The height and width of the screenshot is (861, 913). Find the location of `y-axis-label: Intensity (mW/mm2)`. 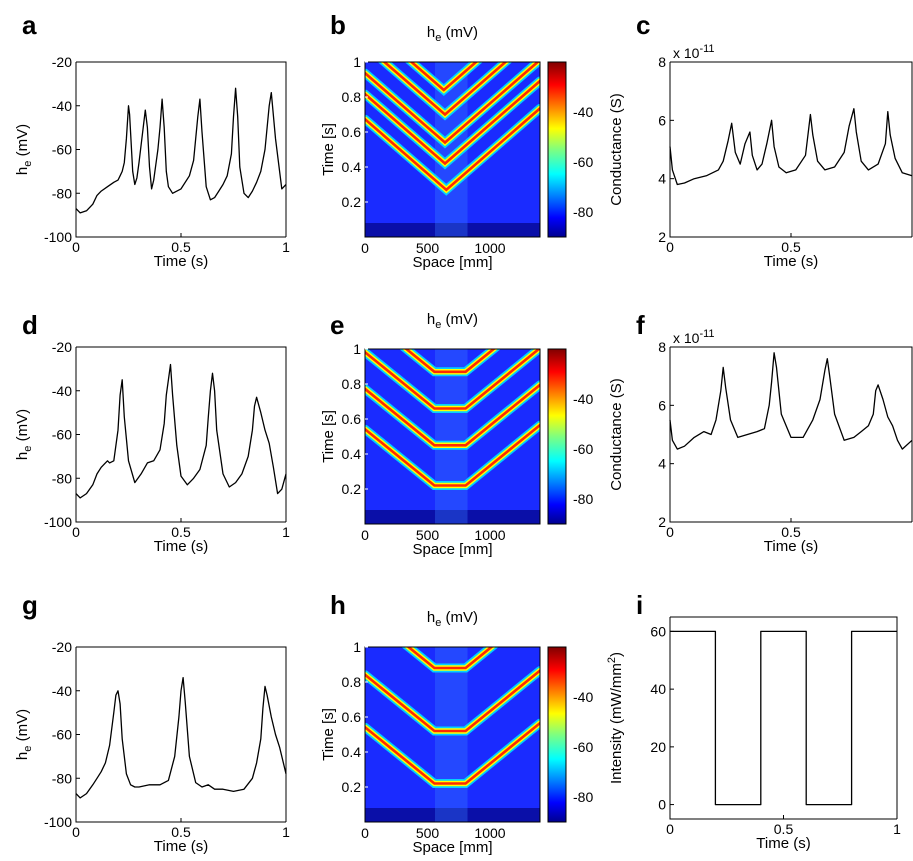

y-axis-label: Intensity (mW/mm2) is located at coordinates (615, 718).